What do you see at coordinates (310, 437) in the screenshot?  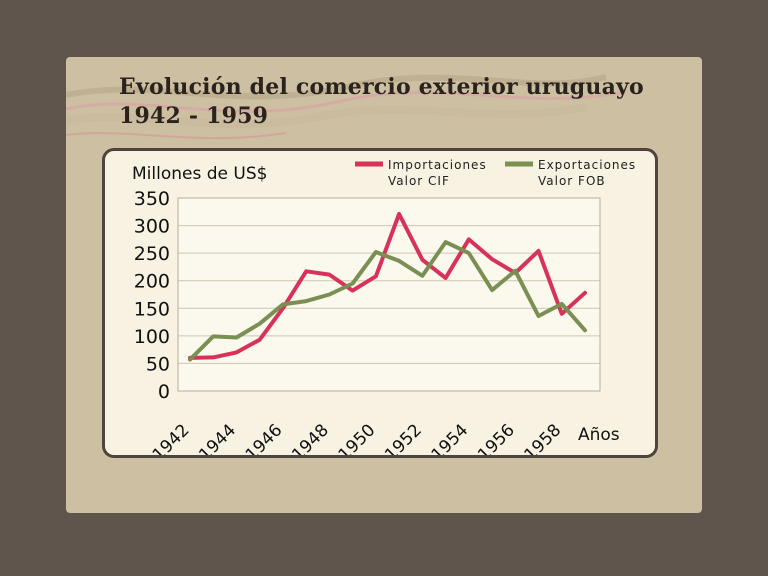 I see `x-tick-label: 1948` at bounding box center [310, 437].